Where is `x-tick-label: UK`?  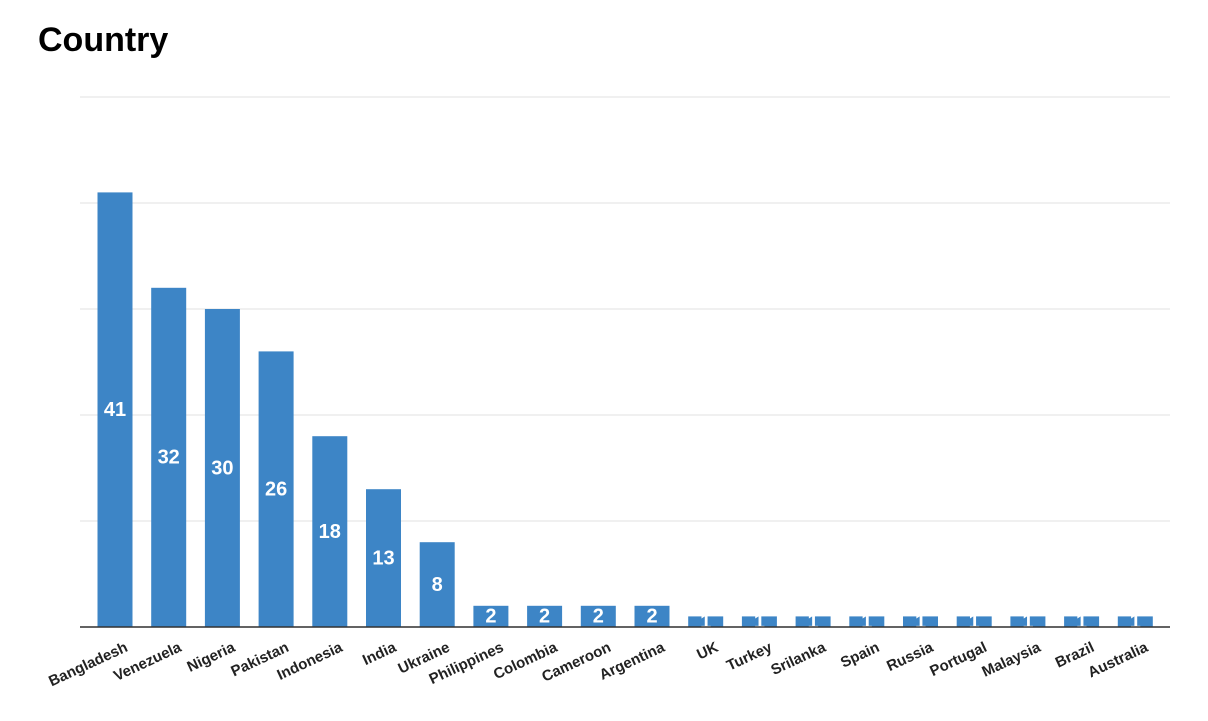 x-tick-label: UK is located at coordinates (707, 651).